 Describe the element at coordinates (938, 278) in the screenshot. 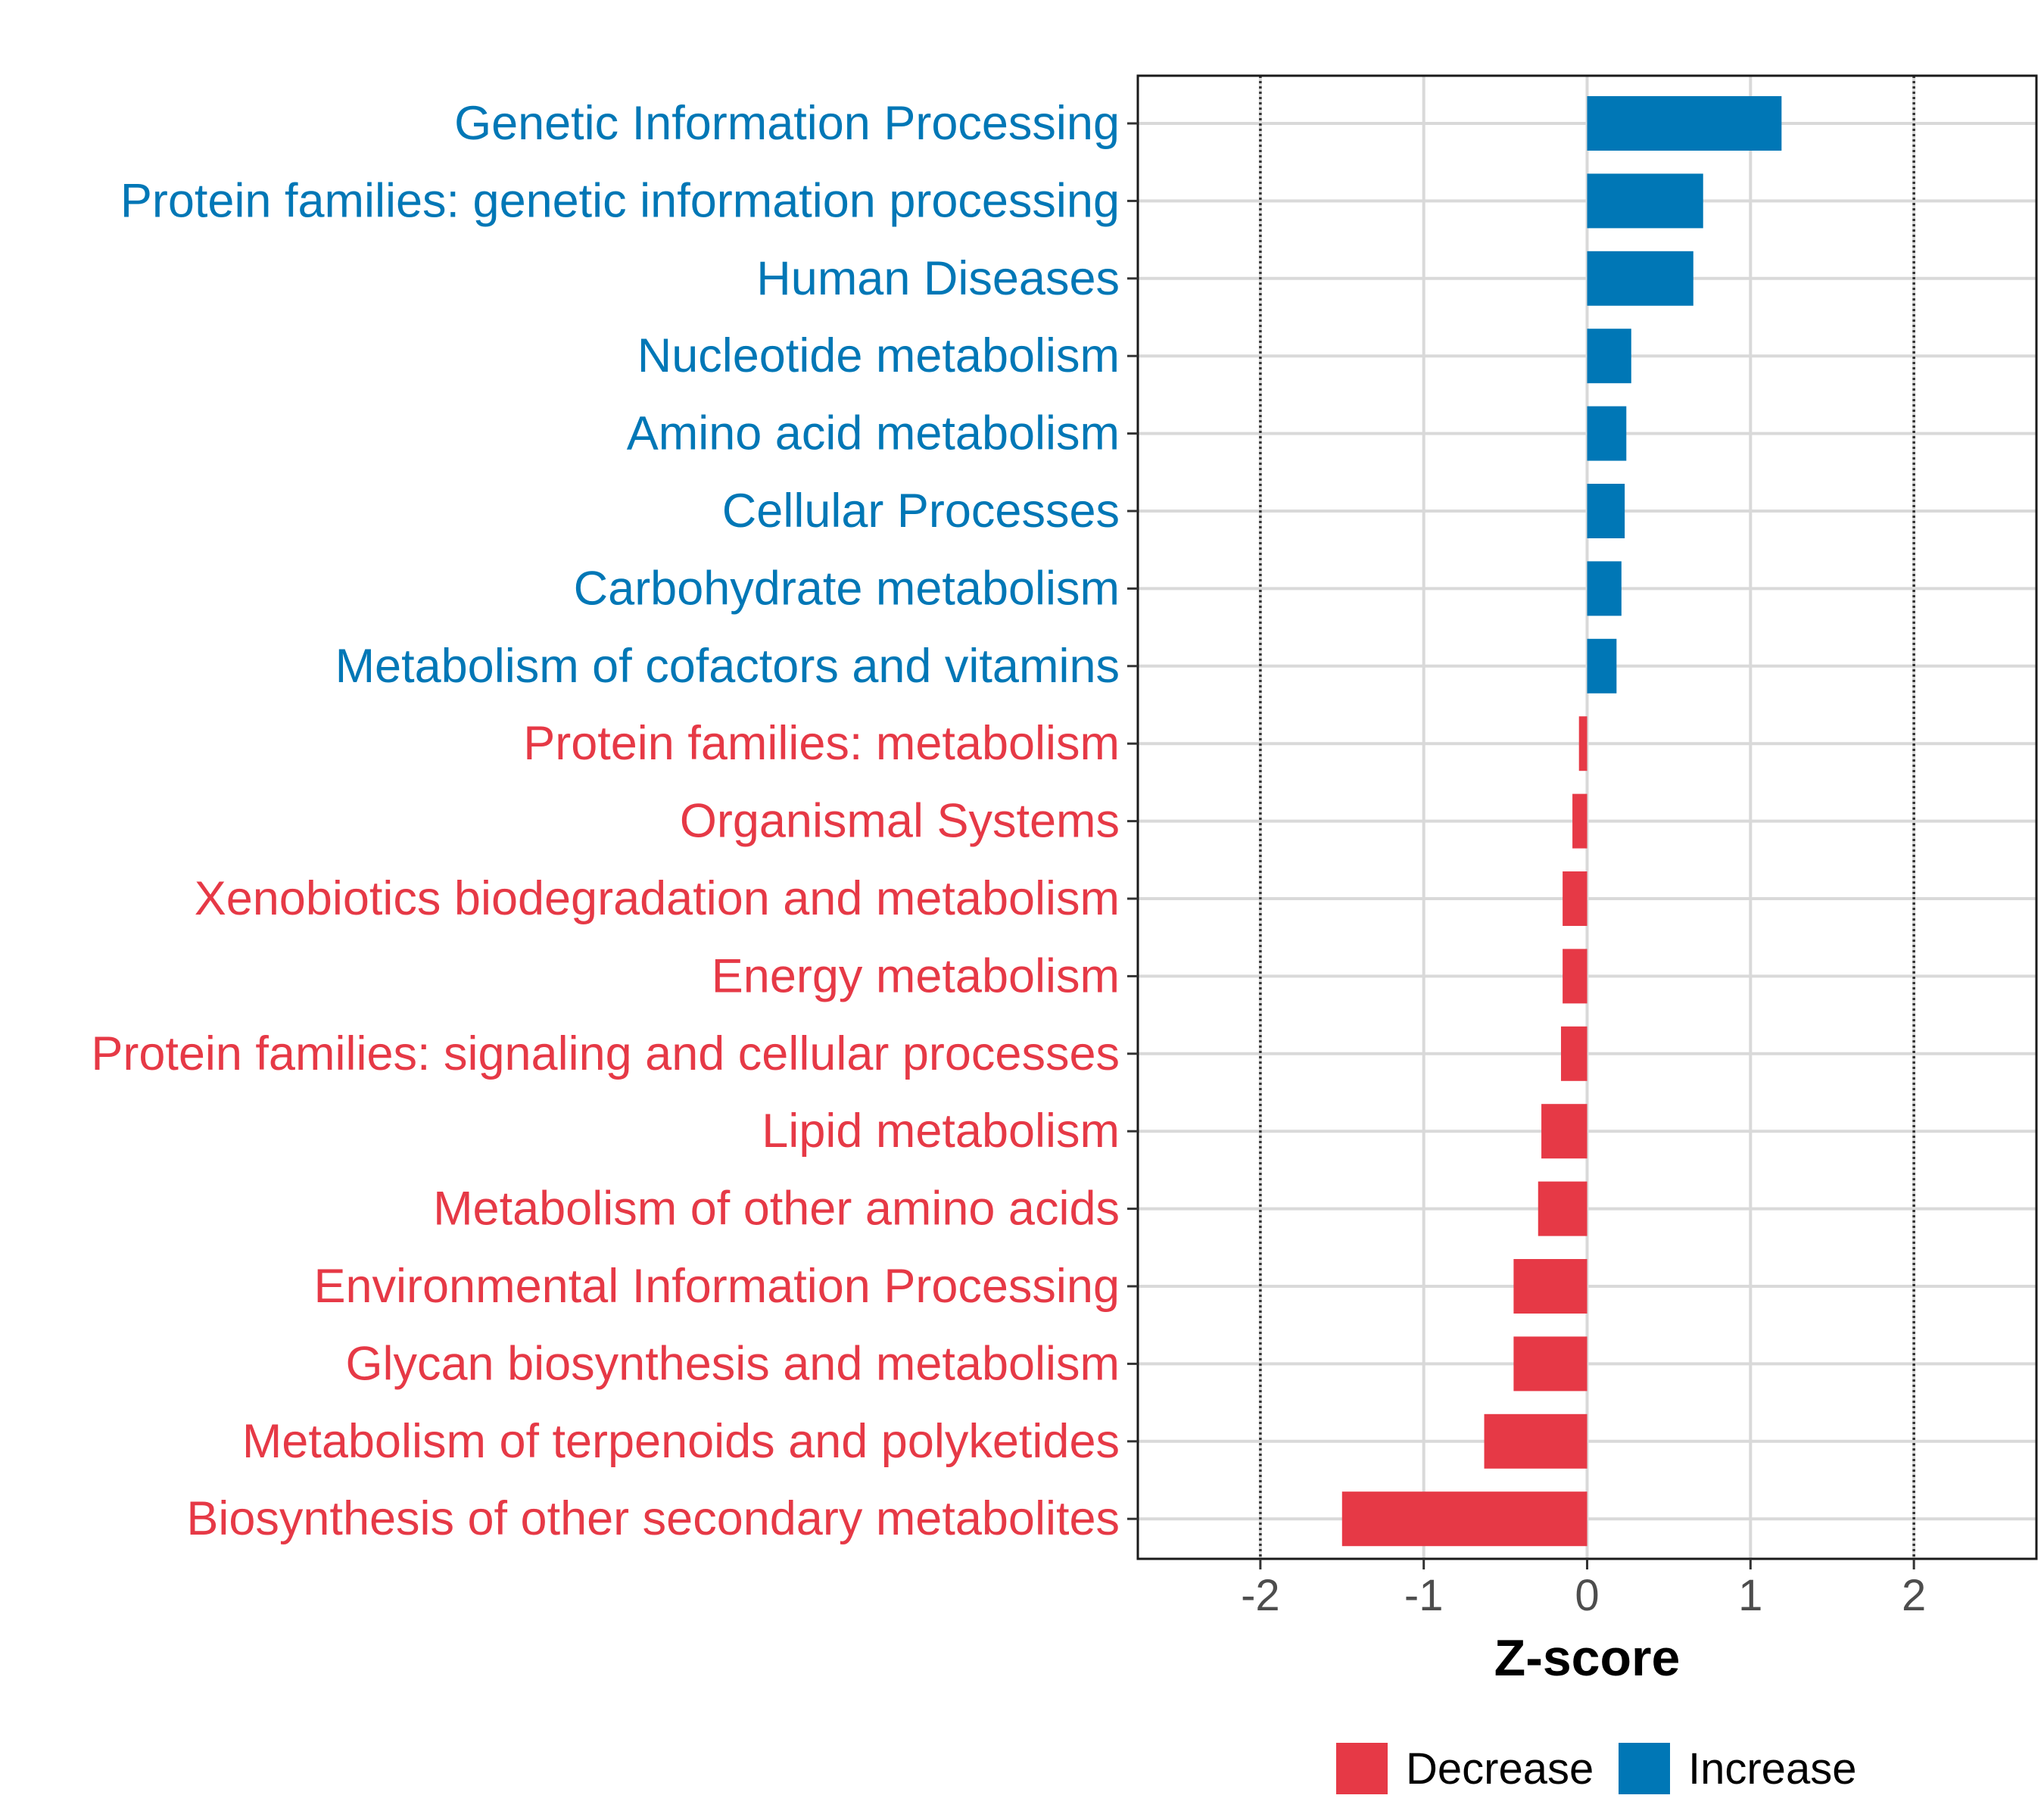

I see `category-label: Human Diseases` at that location.